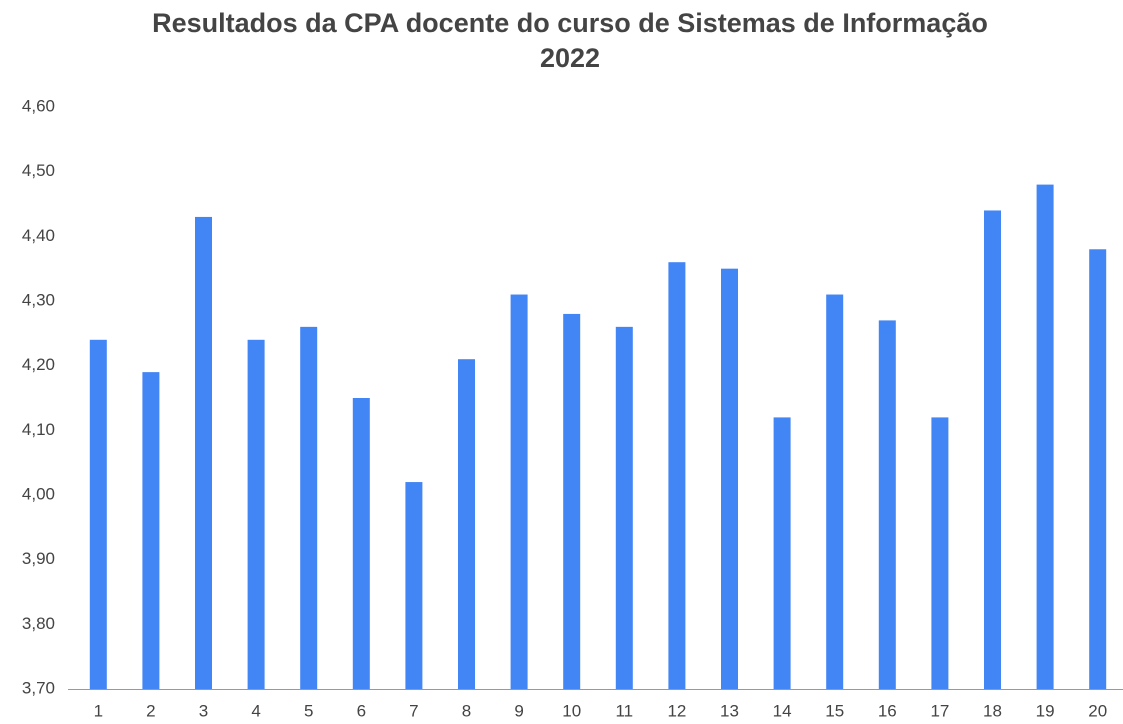  Describe the element at coordinates (308, 710) in the screenshot. I see `x-tick-label: 5` at that location.